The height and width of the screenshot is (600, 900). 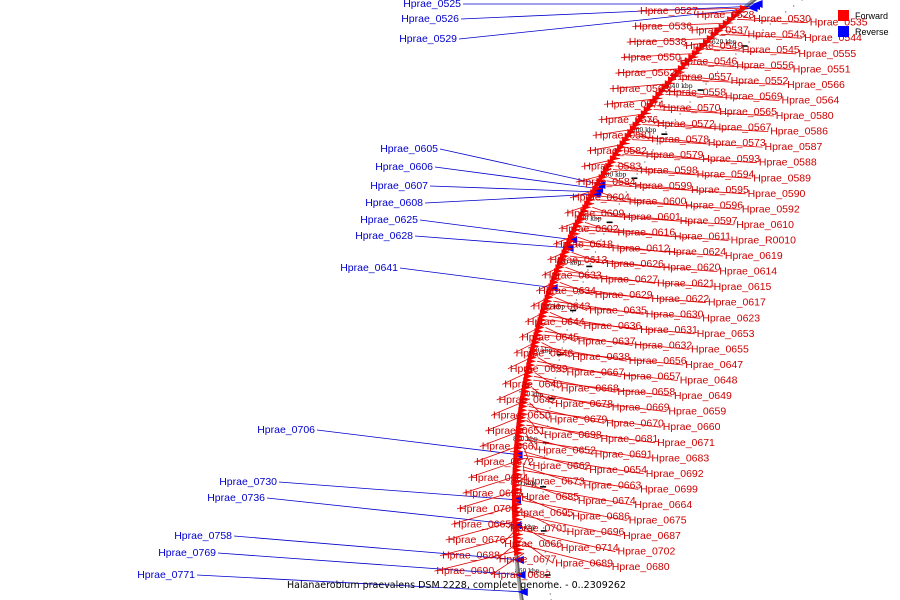 What do you see at coordinates (675, 474) in the screenshot?
I see `forward-gene-label: Hprae_0692` at bounding box center [675, 474].